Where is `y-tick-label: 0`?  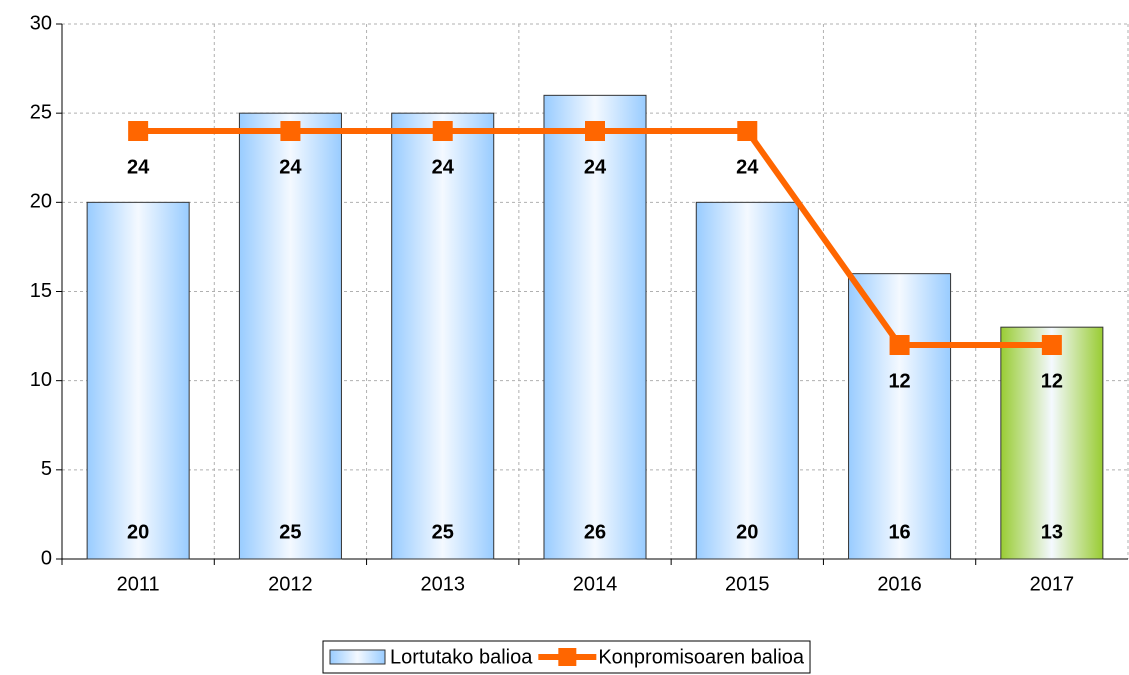
y-tick-label: 0 is located at coordinates (46, 558).